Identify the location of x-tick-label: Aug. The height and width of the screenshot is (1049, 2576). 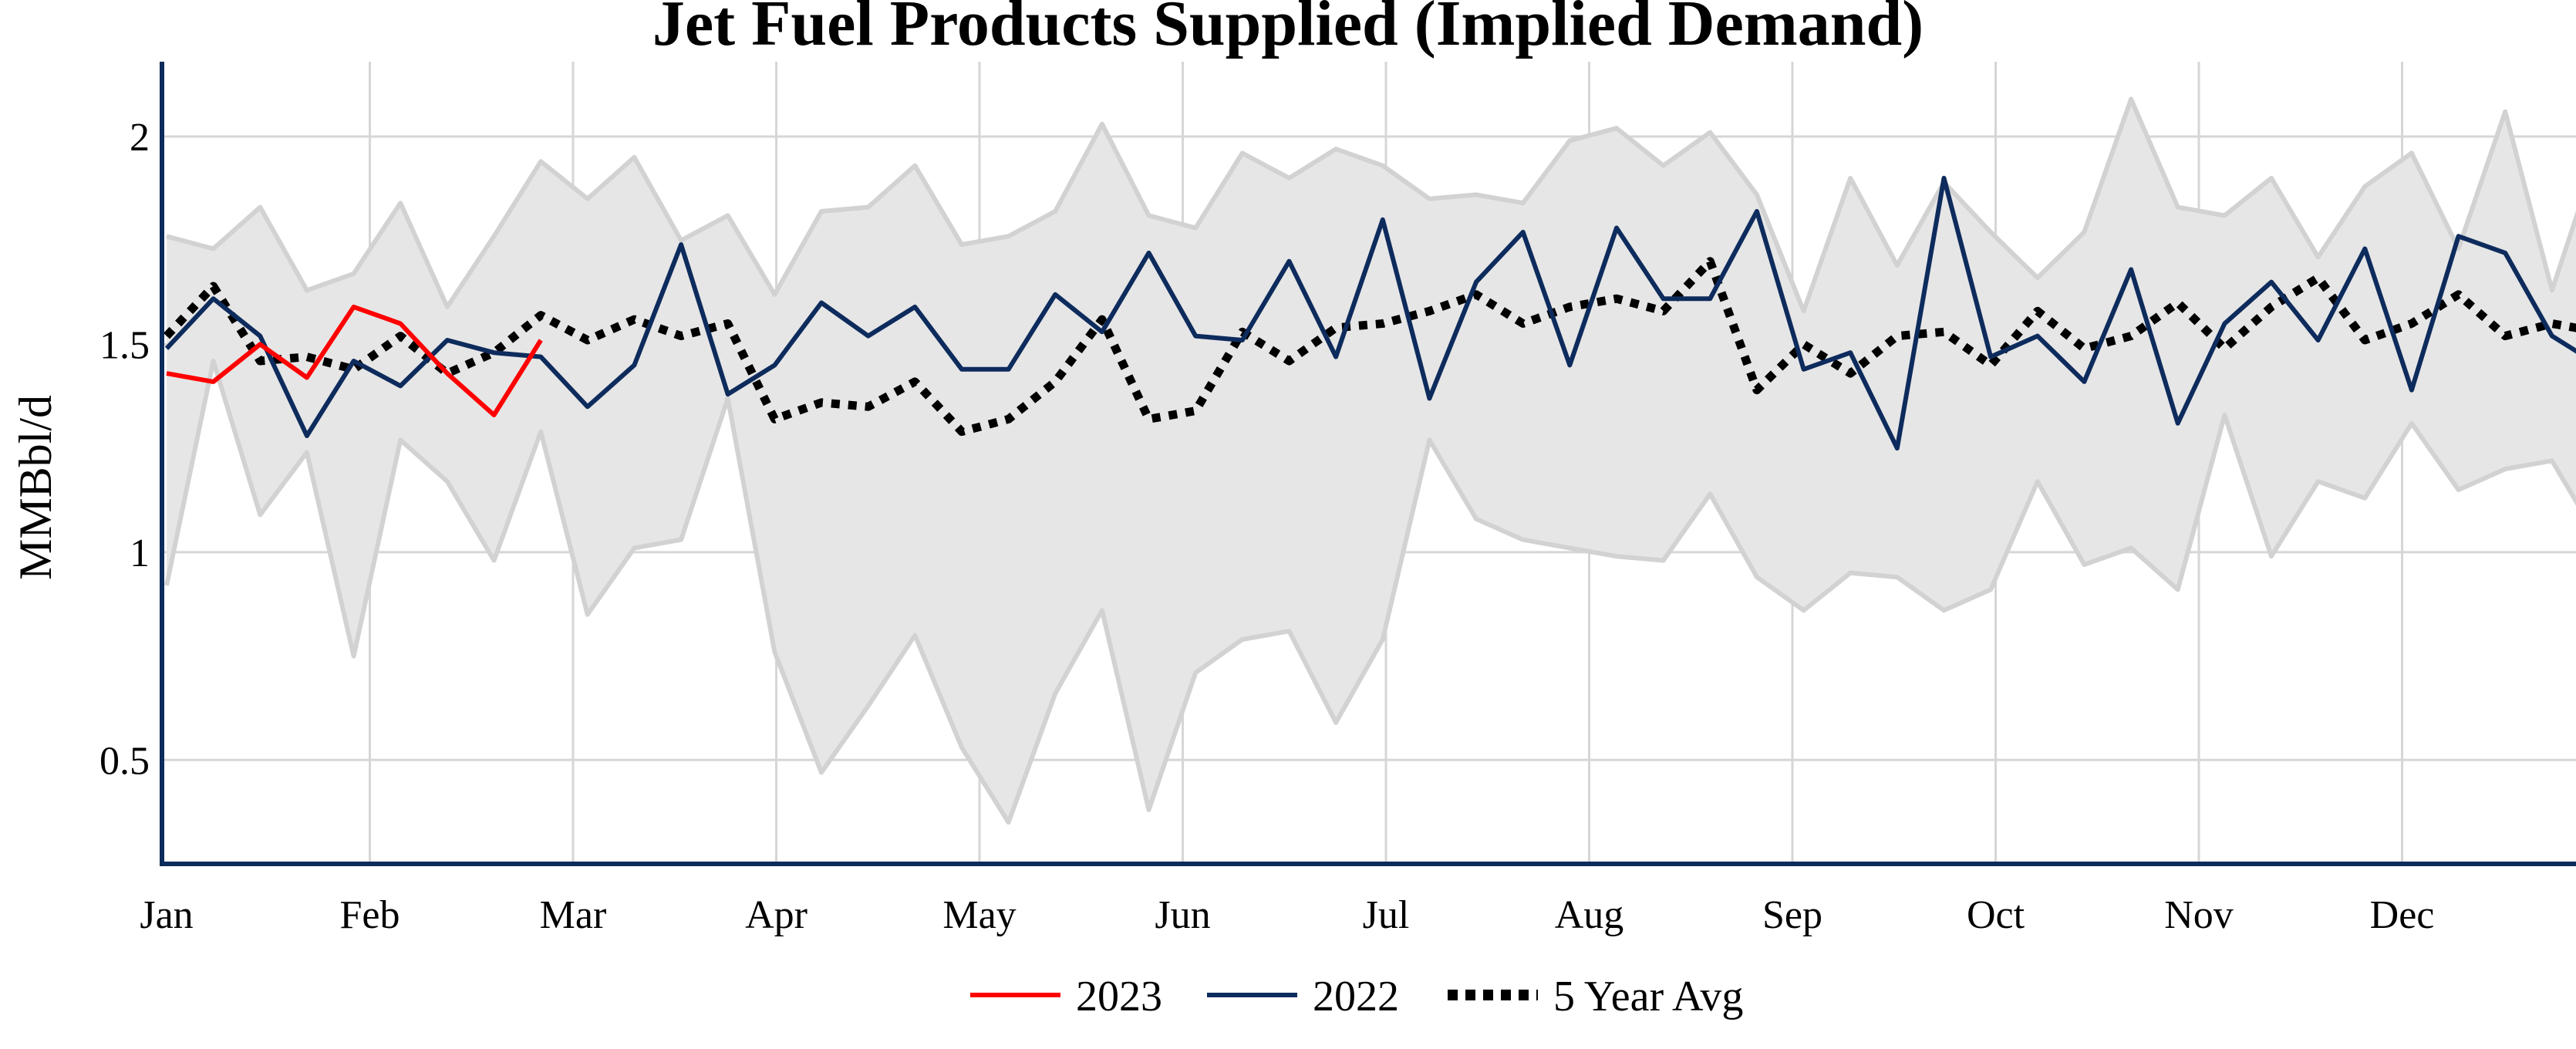
(1589, 915).